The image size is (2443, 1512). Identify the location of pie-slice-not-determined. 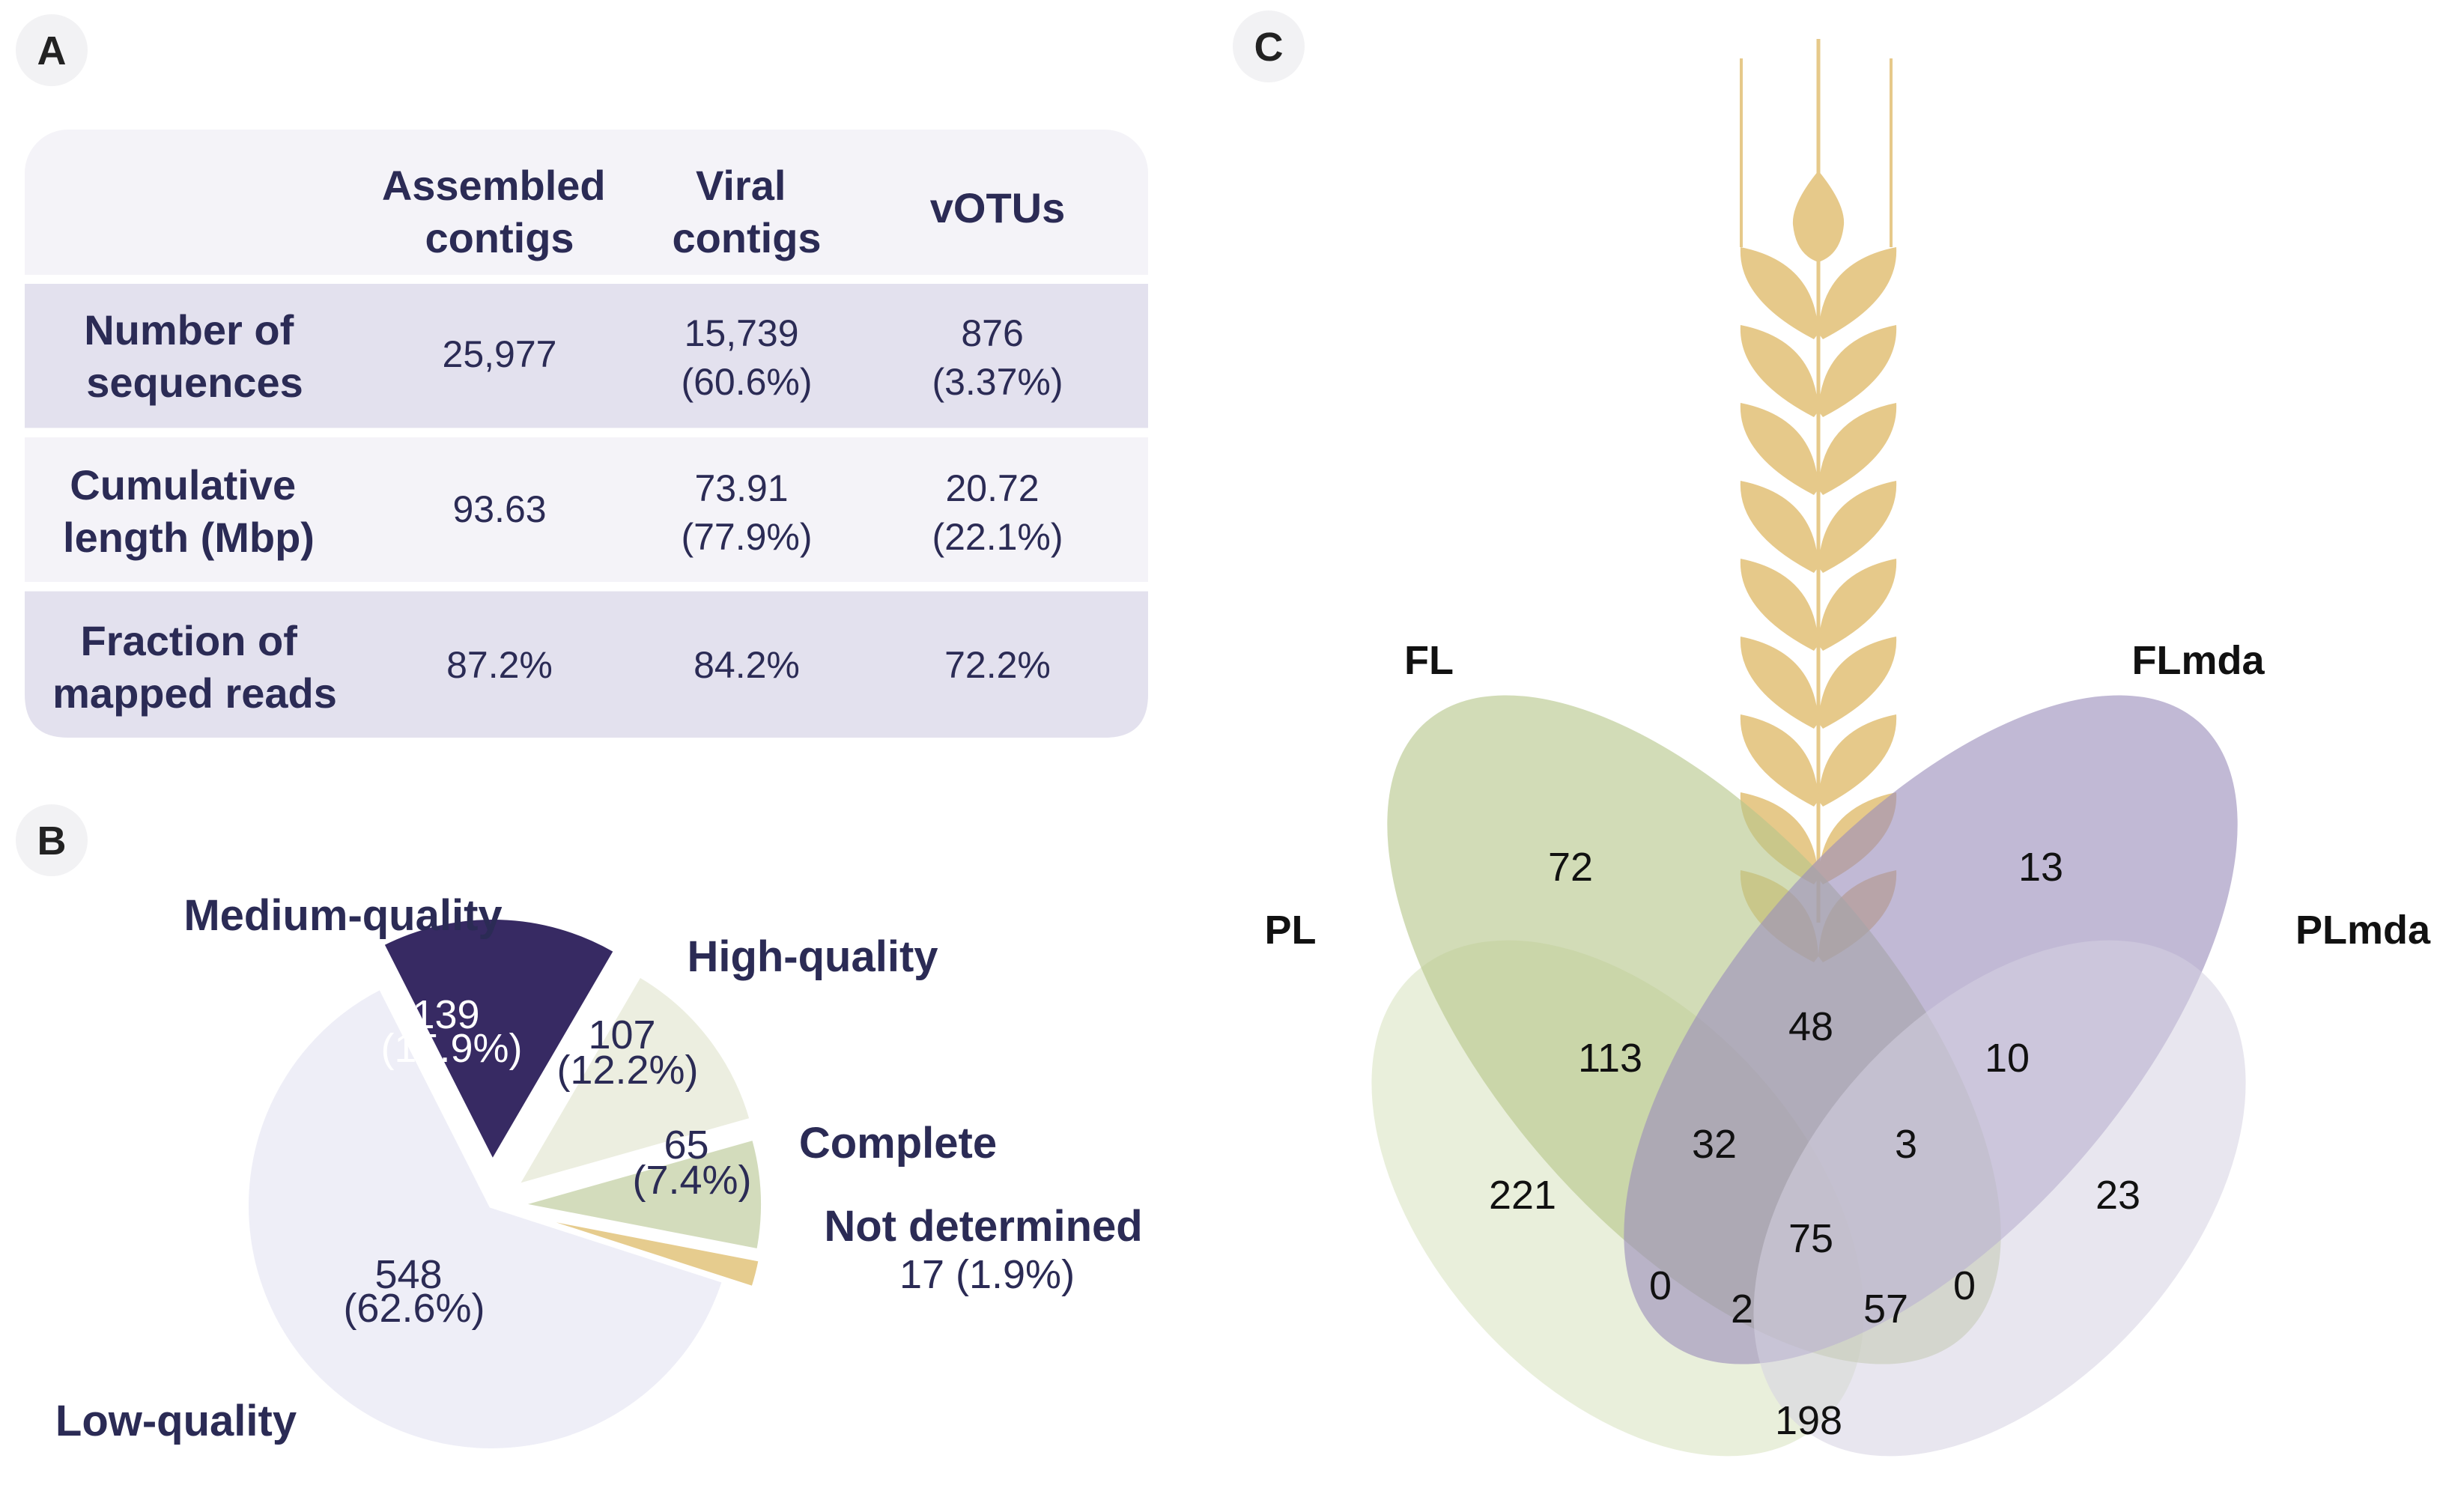
(641, 1251).